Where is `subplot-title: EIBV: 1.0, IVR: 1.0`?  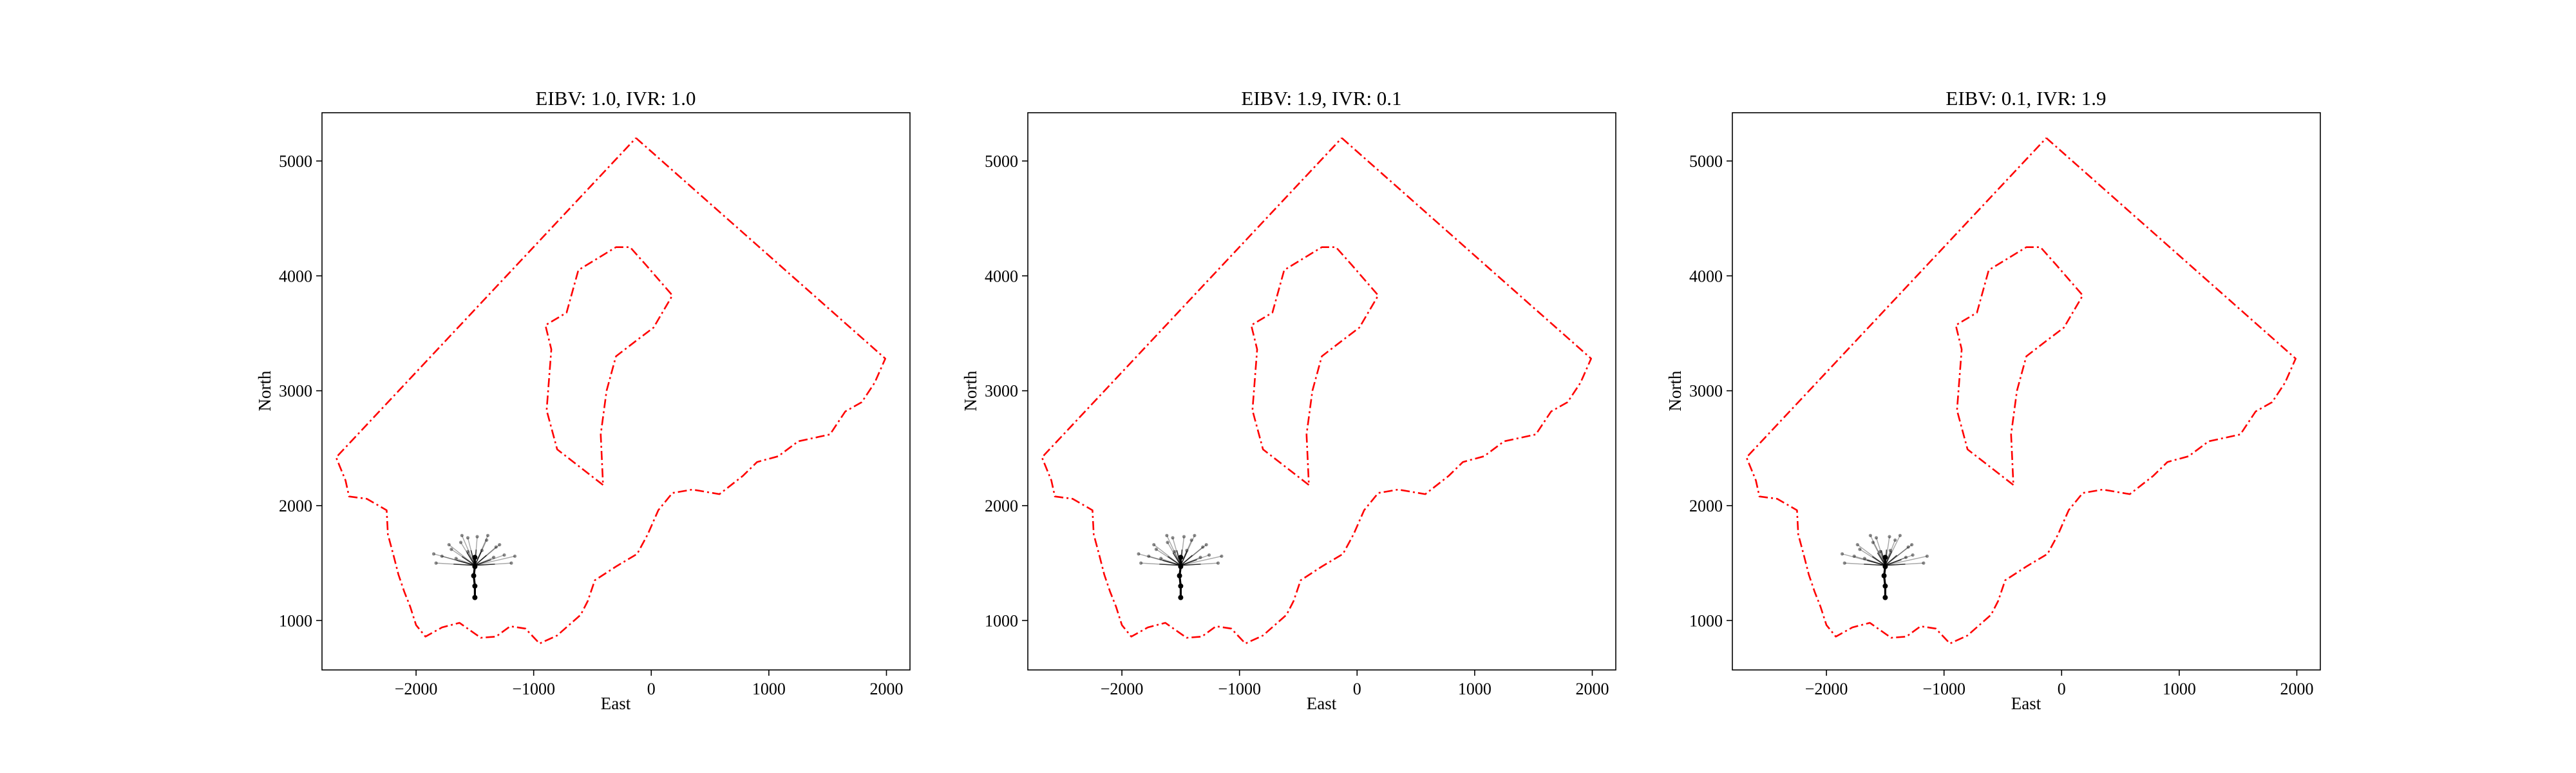 subplot-title: EIBV: 1.0, IVR: 1.0 is located at coordinates (615, 99).